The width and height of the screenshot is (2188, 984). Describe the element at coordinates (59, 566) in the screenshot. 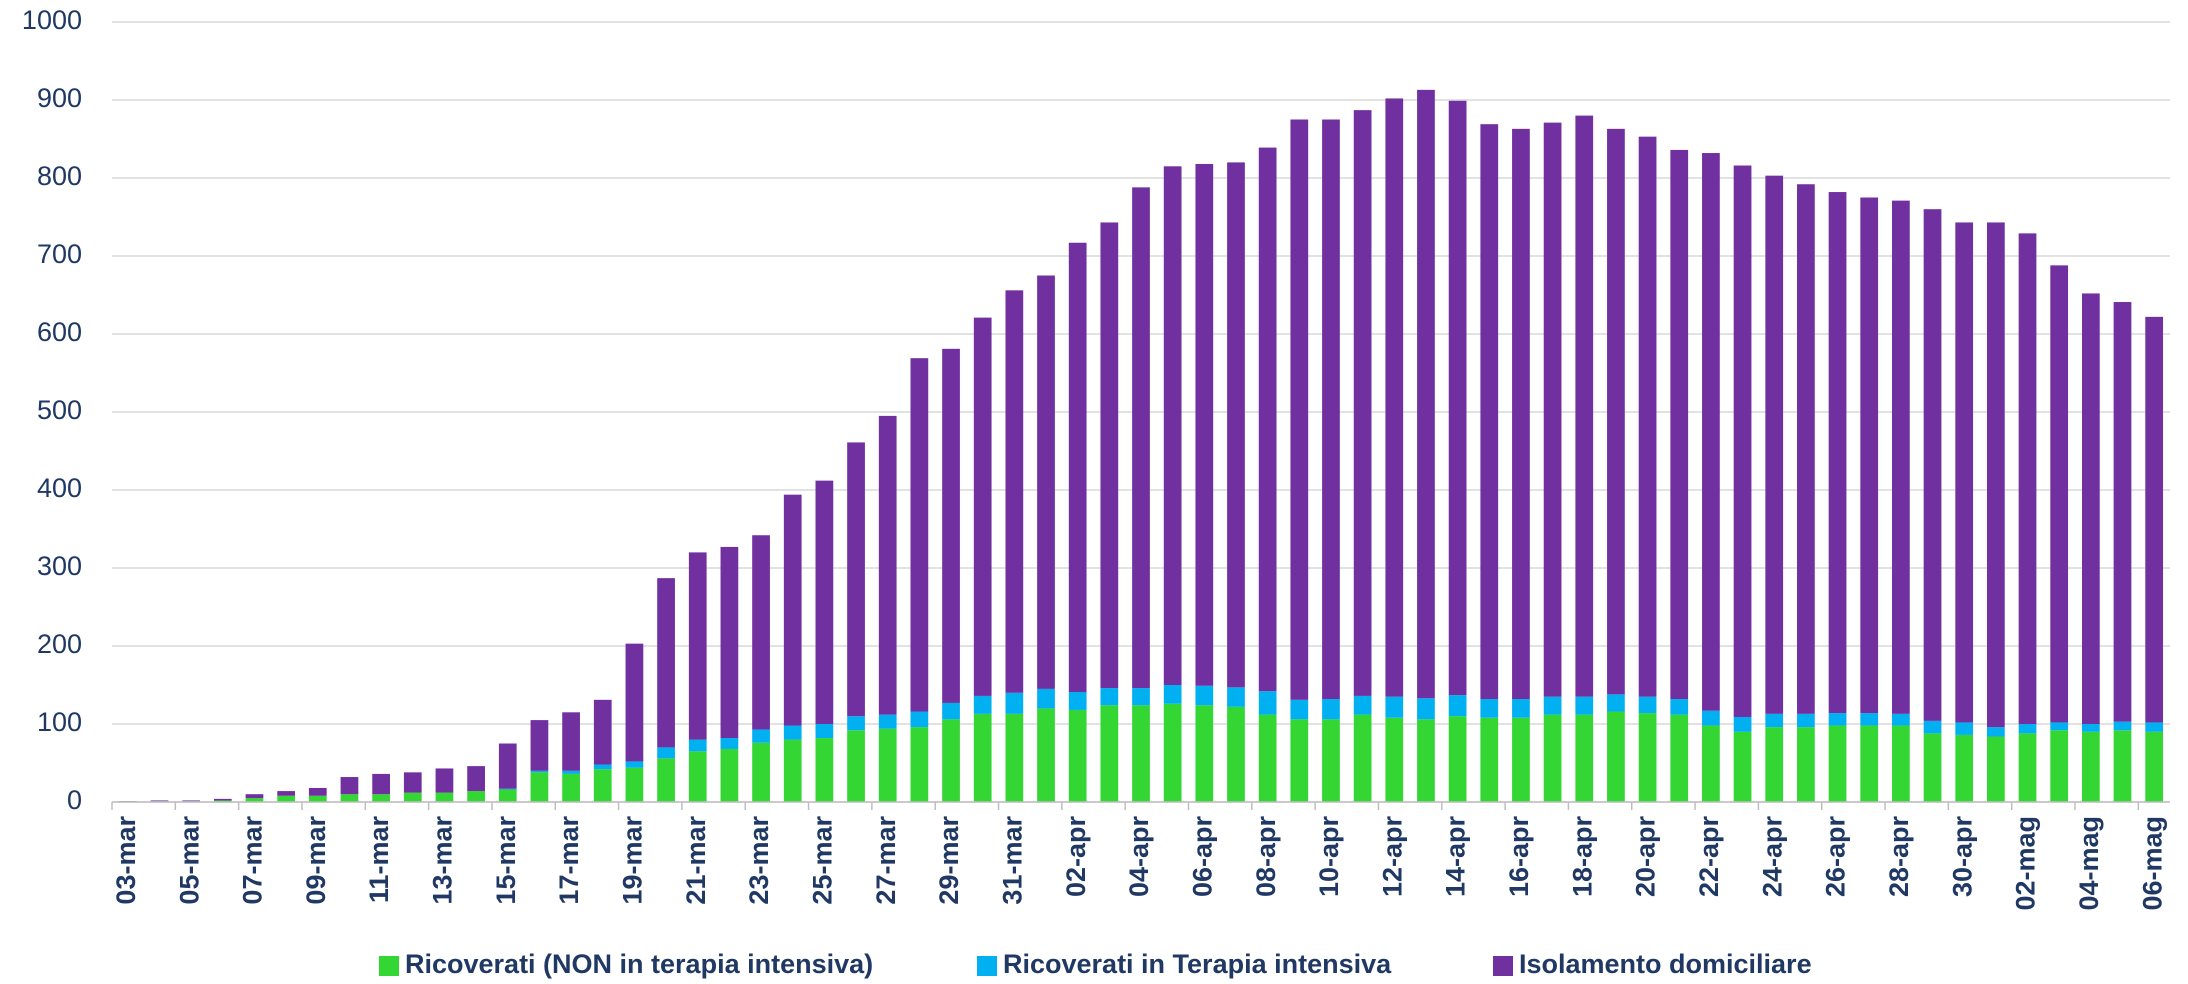

I see `y-tick-label: 300` at that location.